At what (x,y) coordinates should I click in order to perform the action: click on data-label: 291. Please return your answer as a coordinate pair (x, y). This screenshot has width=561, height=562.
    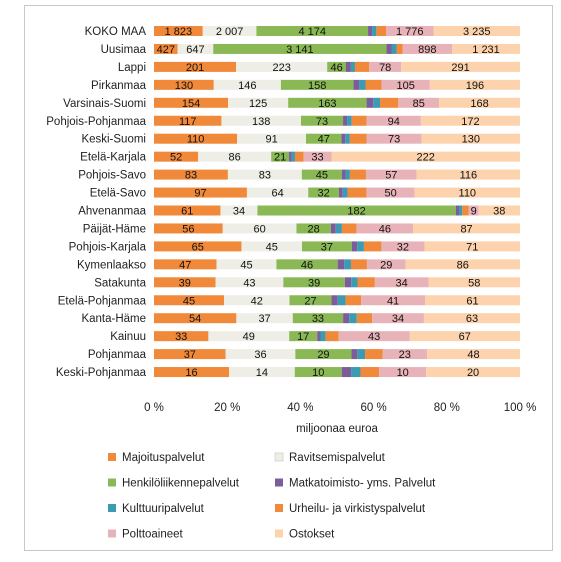
    Looking at the image, I should click on (460, 68).